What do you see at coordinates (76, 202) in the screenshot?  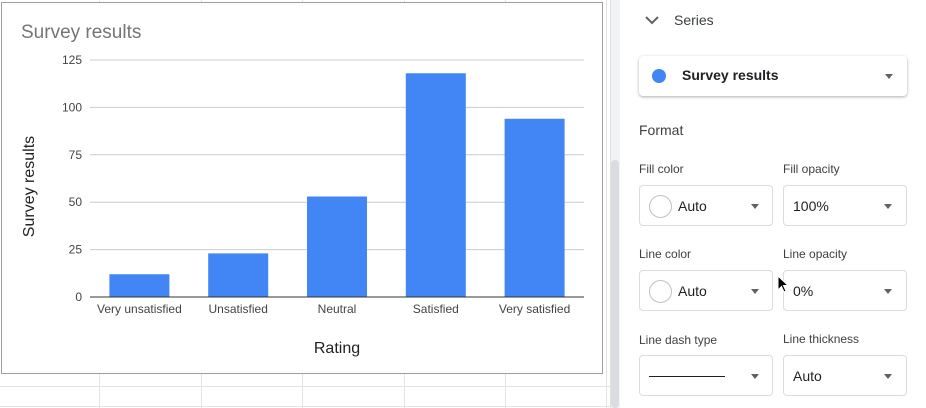 I see `y-tick-label: 50` at bounding box center [76, 202].